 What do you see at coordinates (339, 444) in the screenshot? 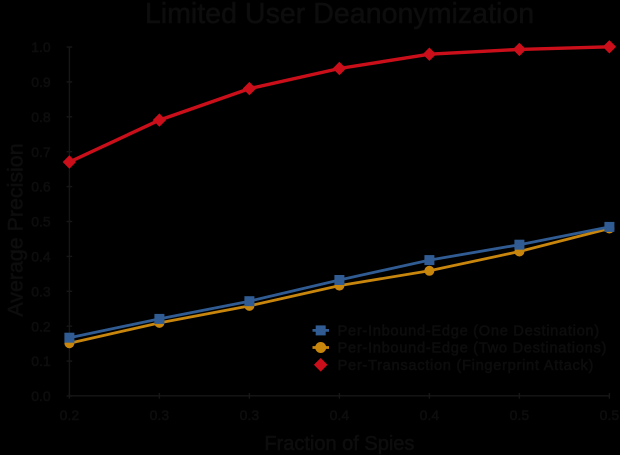
I see `svg-text: Fraction of Spies` at bounding box center [339, 444].